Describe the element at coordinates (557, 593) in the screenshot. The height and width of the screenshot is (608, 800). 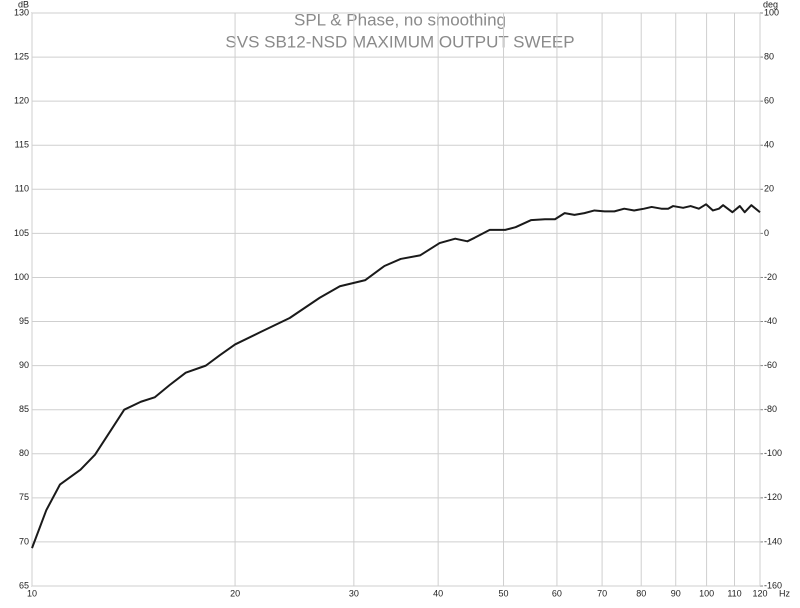
I see `x-tick-label: 60` at that location.